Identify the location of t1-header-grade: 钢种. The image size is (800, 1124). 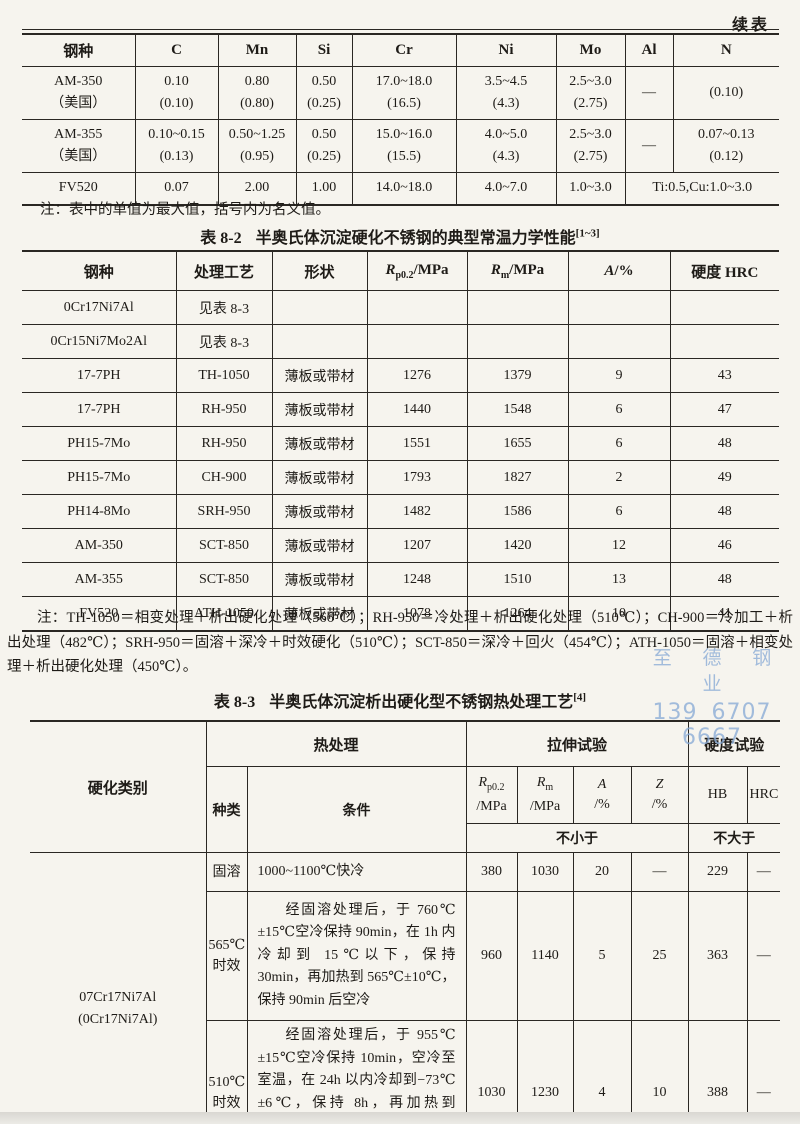
(78, 50).